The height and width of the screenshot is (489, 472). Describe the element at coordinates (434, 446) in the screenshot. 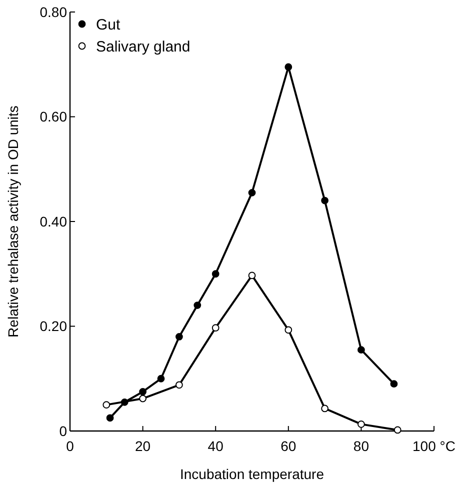

I see `x-tick-label: 100 °C` at that location.